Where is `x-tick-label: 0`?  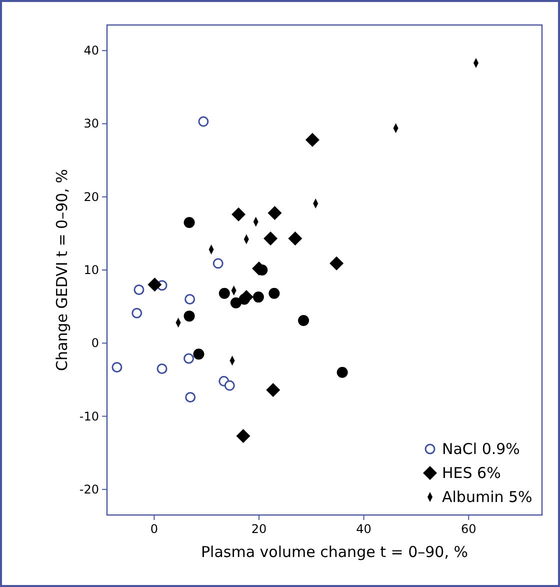 x-tick-label: 0 is located at coordinates (154, 529).